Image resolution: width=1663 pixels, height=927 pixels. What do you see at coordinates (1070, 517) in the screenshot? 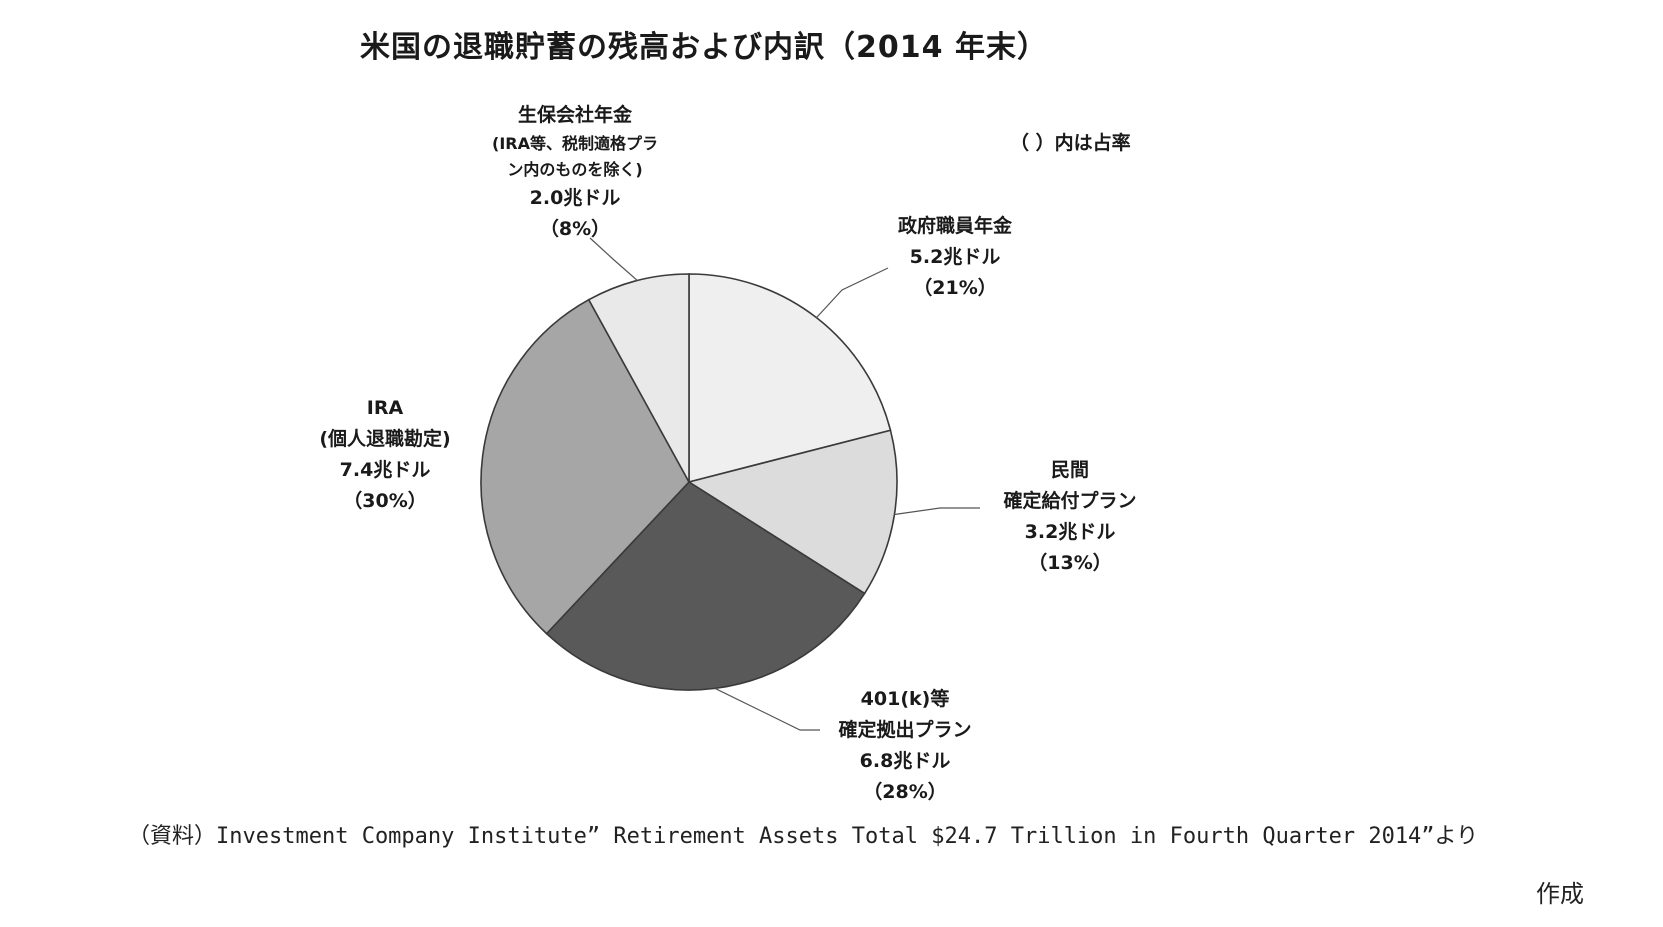
I see `label-private-db: 民間 確定給付プラン 3.2兆ドル （13%）` at bounding box center [1070, 517].